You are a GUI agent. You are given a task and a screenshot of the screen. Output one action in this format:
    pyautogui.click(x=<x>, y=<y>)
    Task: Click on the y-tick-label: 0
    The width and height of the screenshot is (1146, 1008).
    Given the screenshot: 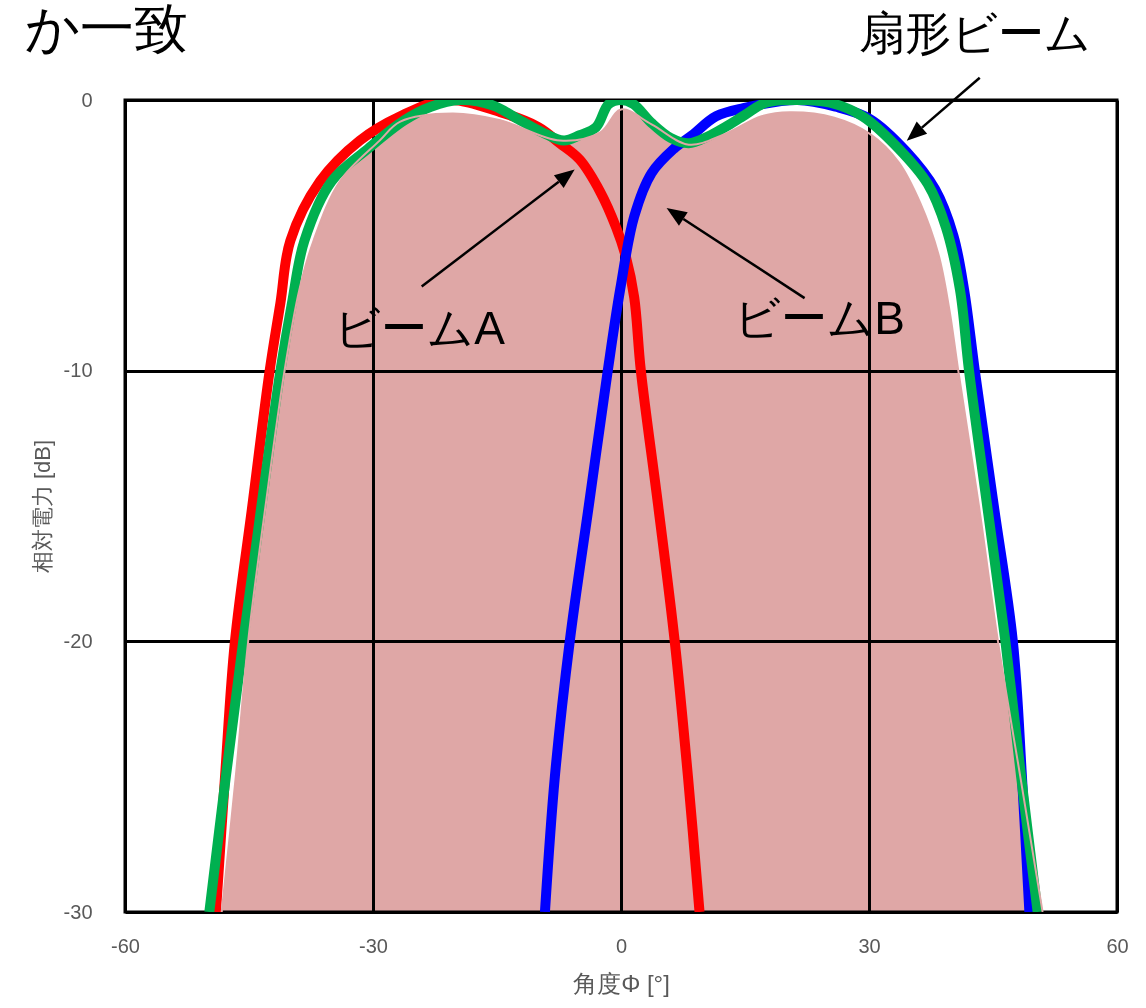 What is the action you would take?
    pyautogui.click(x=87, y=99)
    